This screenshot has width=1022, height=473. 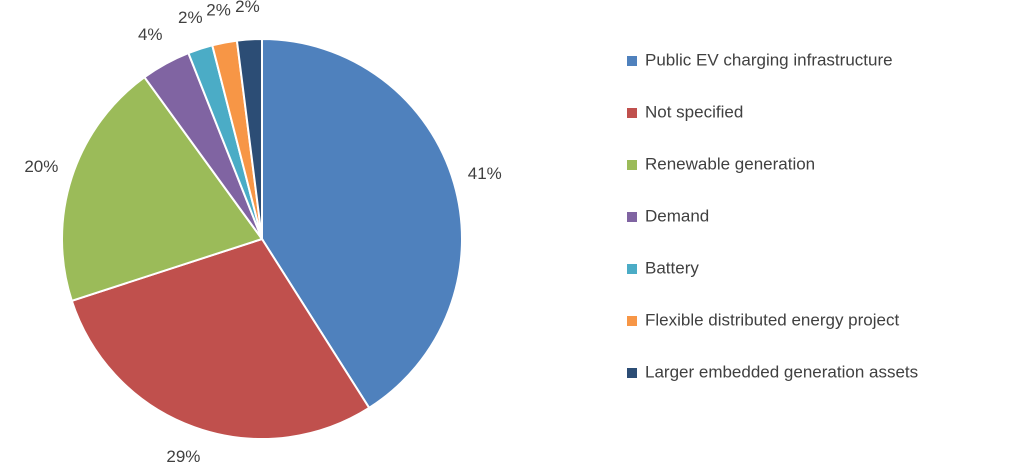 What do you see at coordinates (41, 166) in the screenshot?
I see `data-label: 20%` at bounding box center [41, 166].